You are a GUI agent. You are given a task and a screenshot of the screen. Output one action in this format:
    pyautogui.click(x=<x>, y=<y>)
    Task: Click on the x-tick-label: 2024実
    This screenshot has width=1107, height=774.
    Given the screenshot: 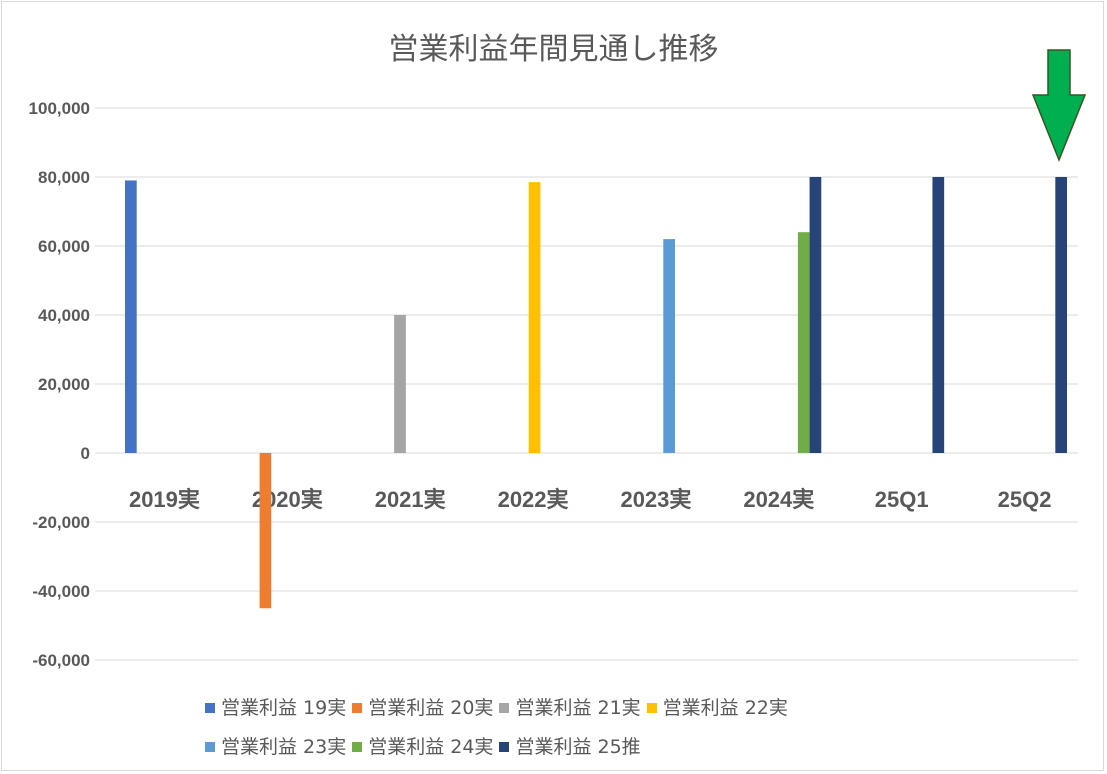 What is the action you would take?
    pyautogui.click(x=778, y=499)
    